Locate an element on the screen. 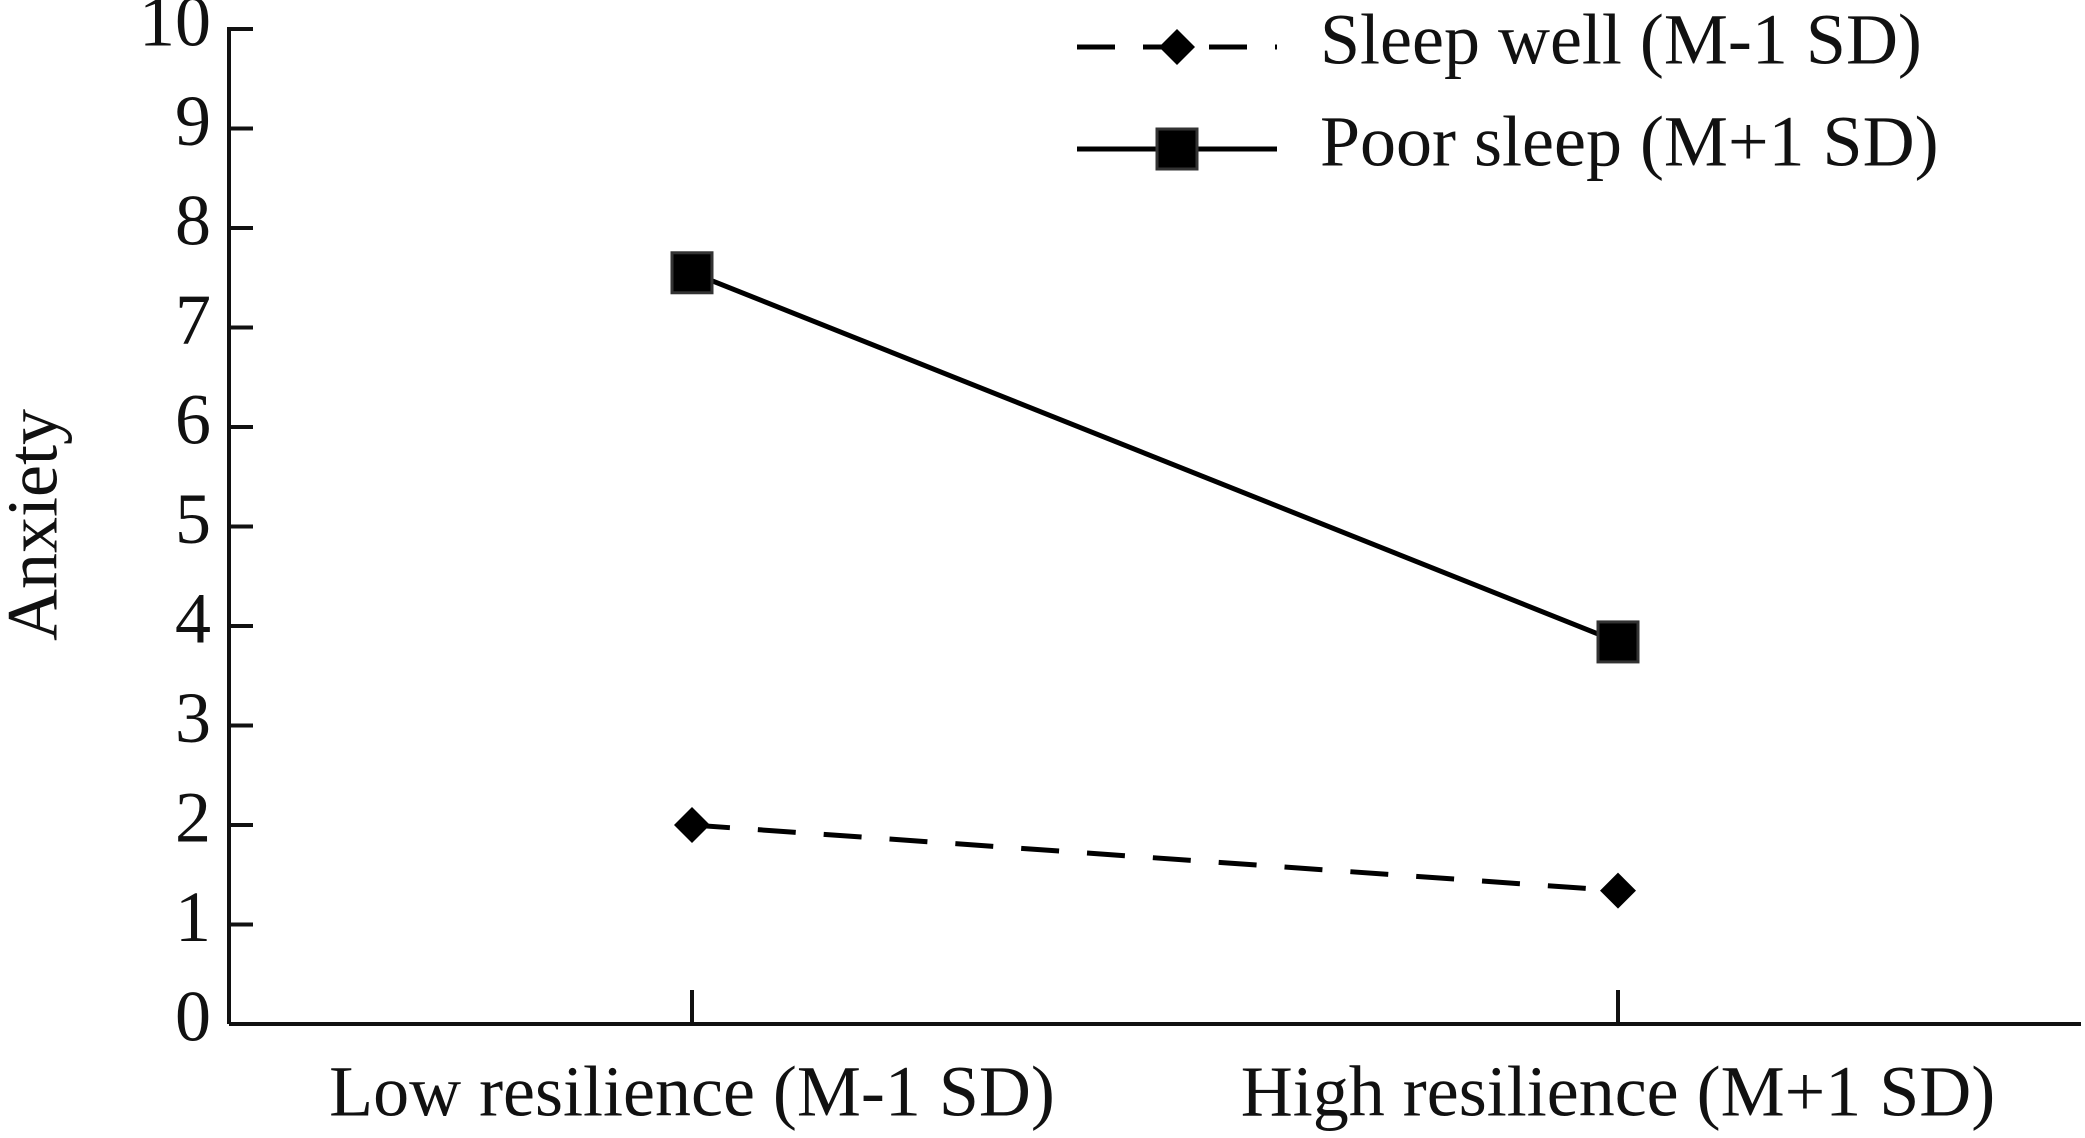 The height and width of the screenshot is (1138, 2085). y-tick-label: 0 is located at coordinates (193, 1017).